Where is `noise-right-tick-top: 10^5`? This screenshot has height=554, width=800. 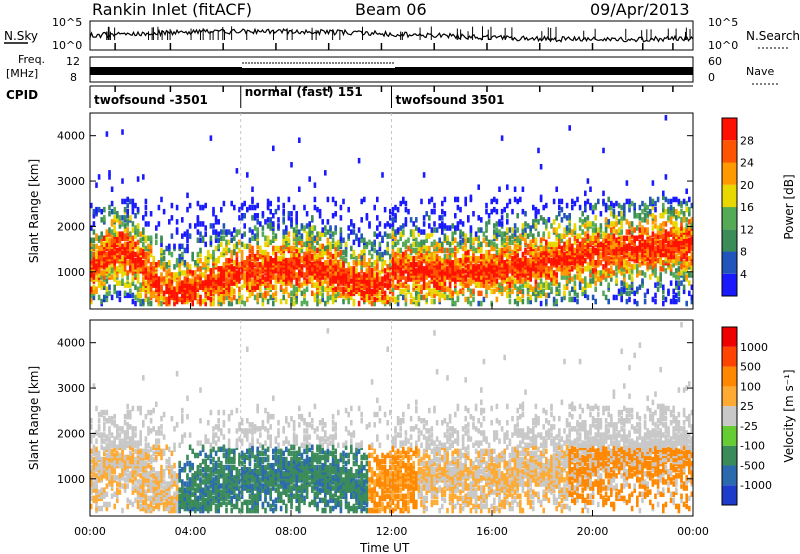 noise-right-tick-top: 10^5 is located at coordinates (723, 22).